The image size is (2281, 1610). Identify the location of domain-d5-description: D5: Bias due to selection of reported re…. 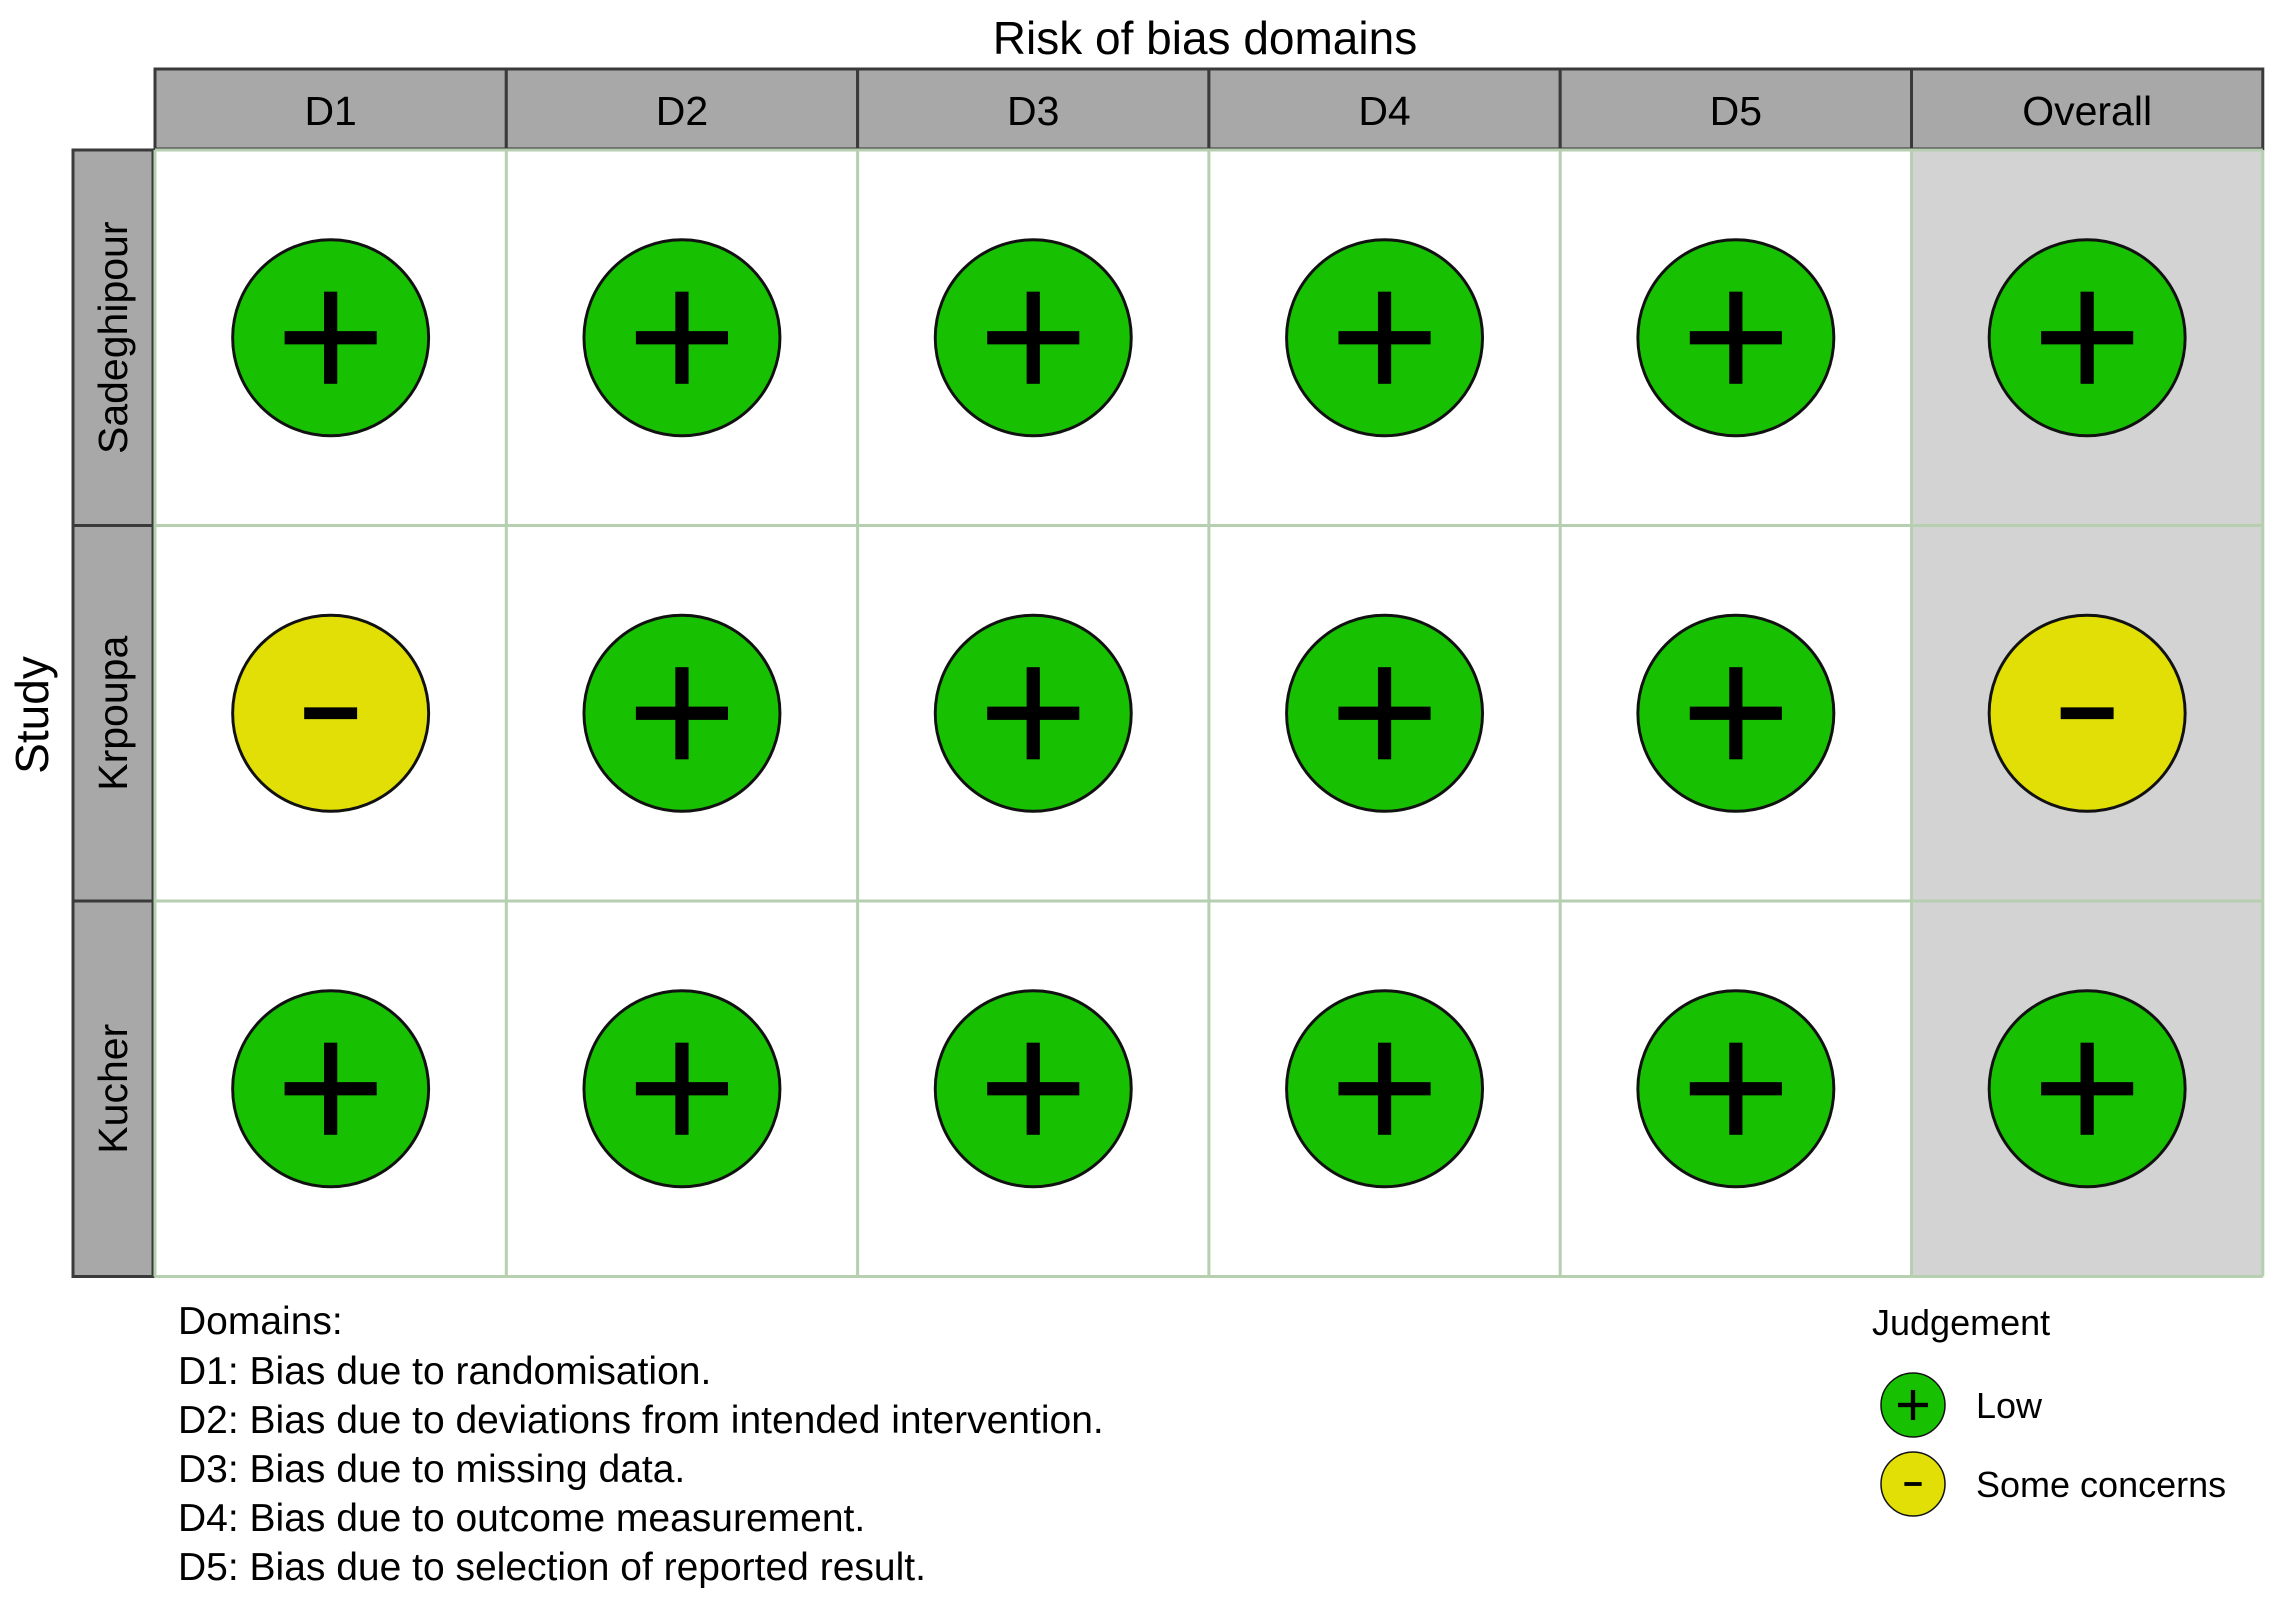
(552, 1567).